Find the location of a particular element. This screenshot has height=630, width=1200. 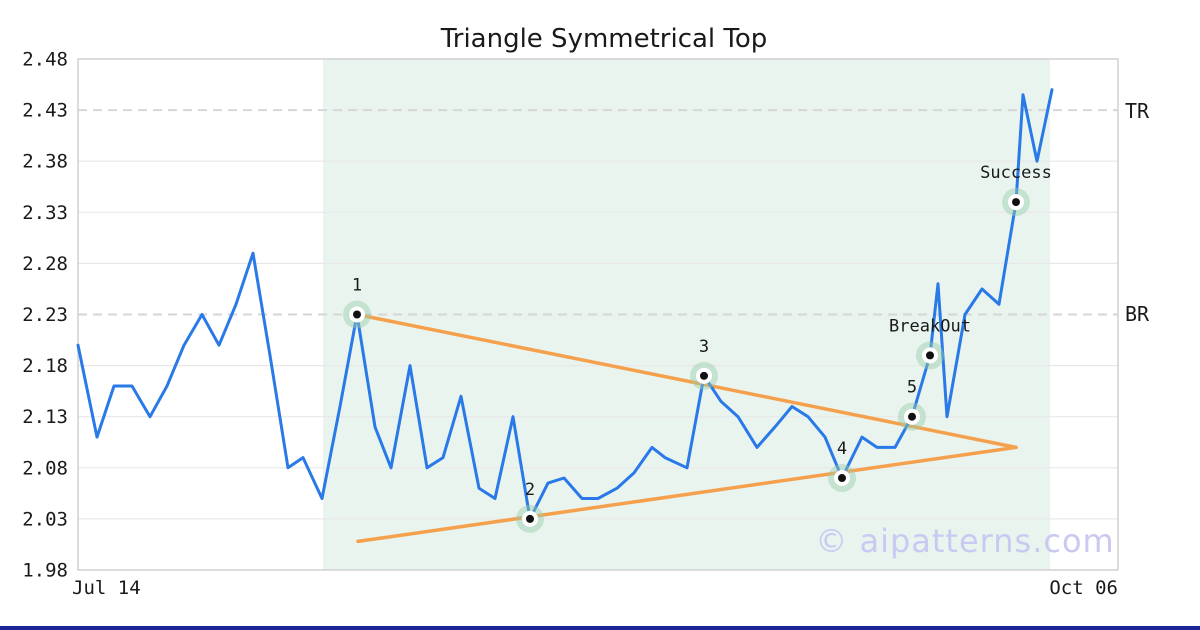

pattern-point-label: Success is located at coordinates (1016, 173).